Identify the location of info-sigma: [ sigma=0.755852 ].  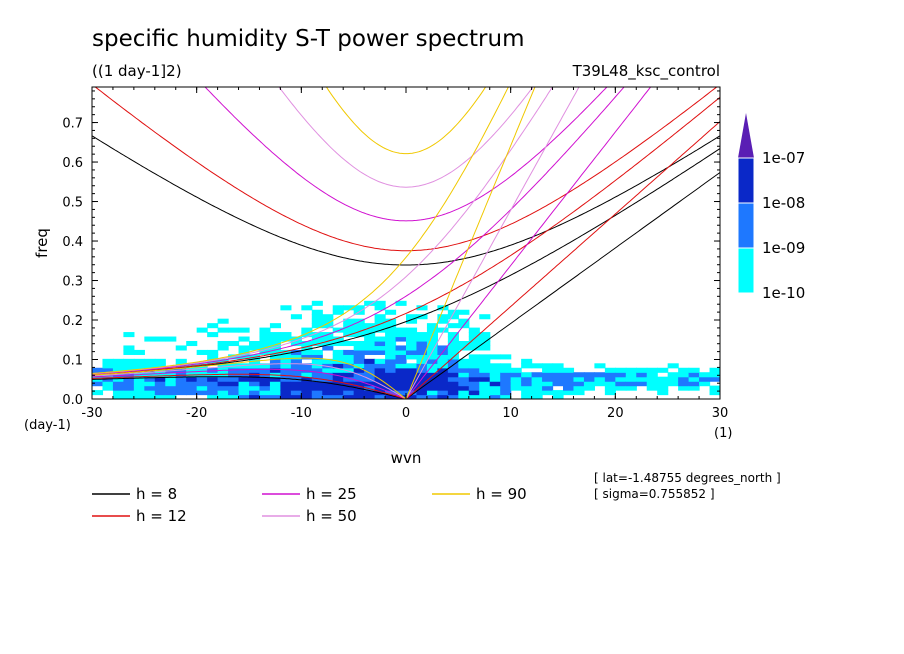
(654, 494).